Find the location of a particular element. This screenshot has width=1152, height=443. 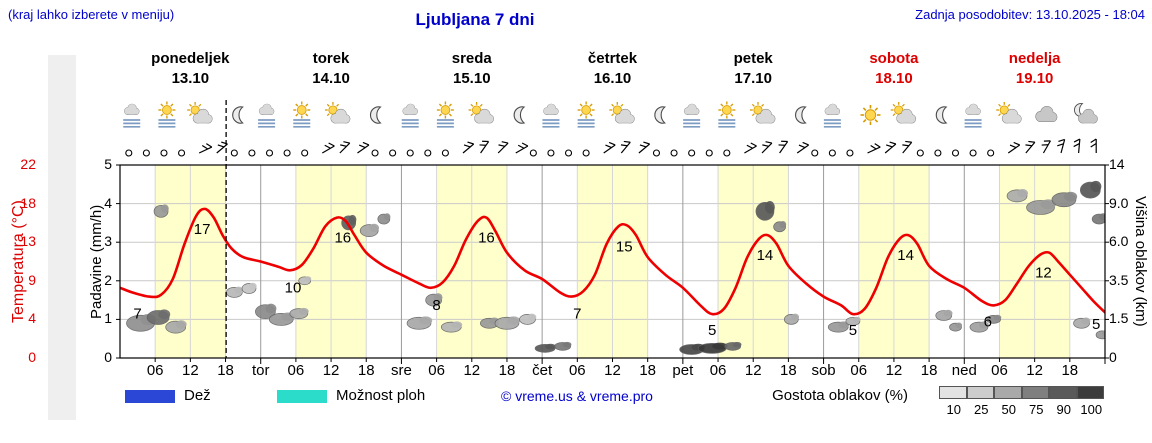

cloud-height-tick-label: 9.0 is located at coordinates (1119, 202).